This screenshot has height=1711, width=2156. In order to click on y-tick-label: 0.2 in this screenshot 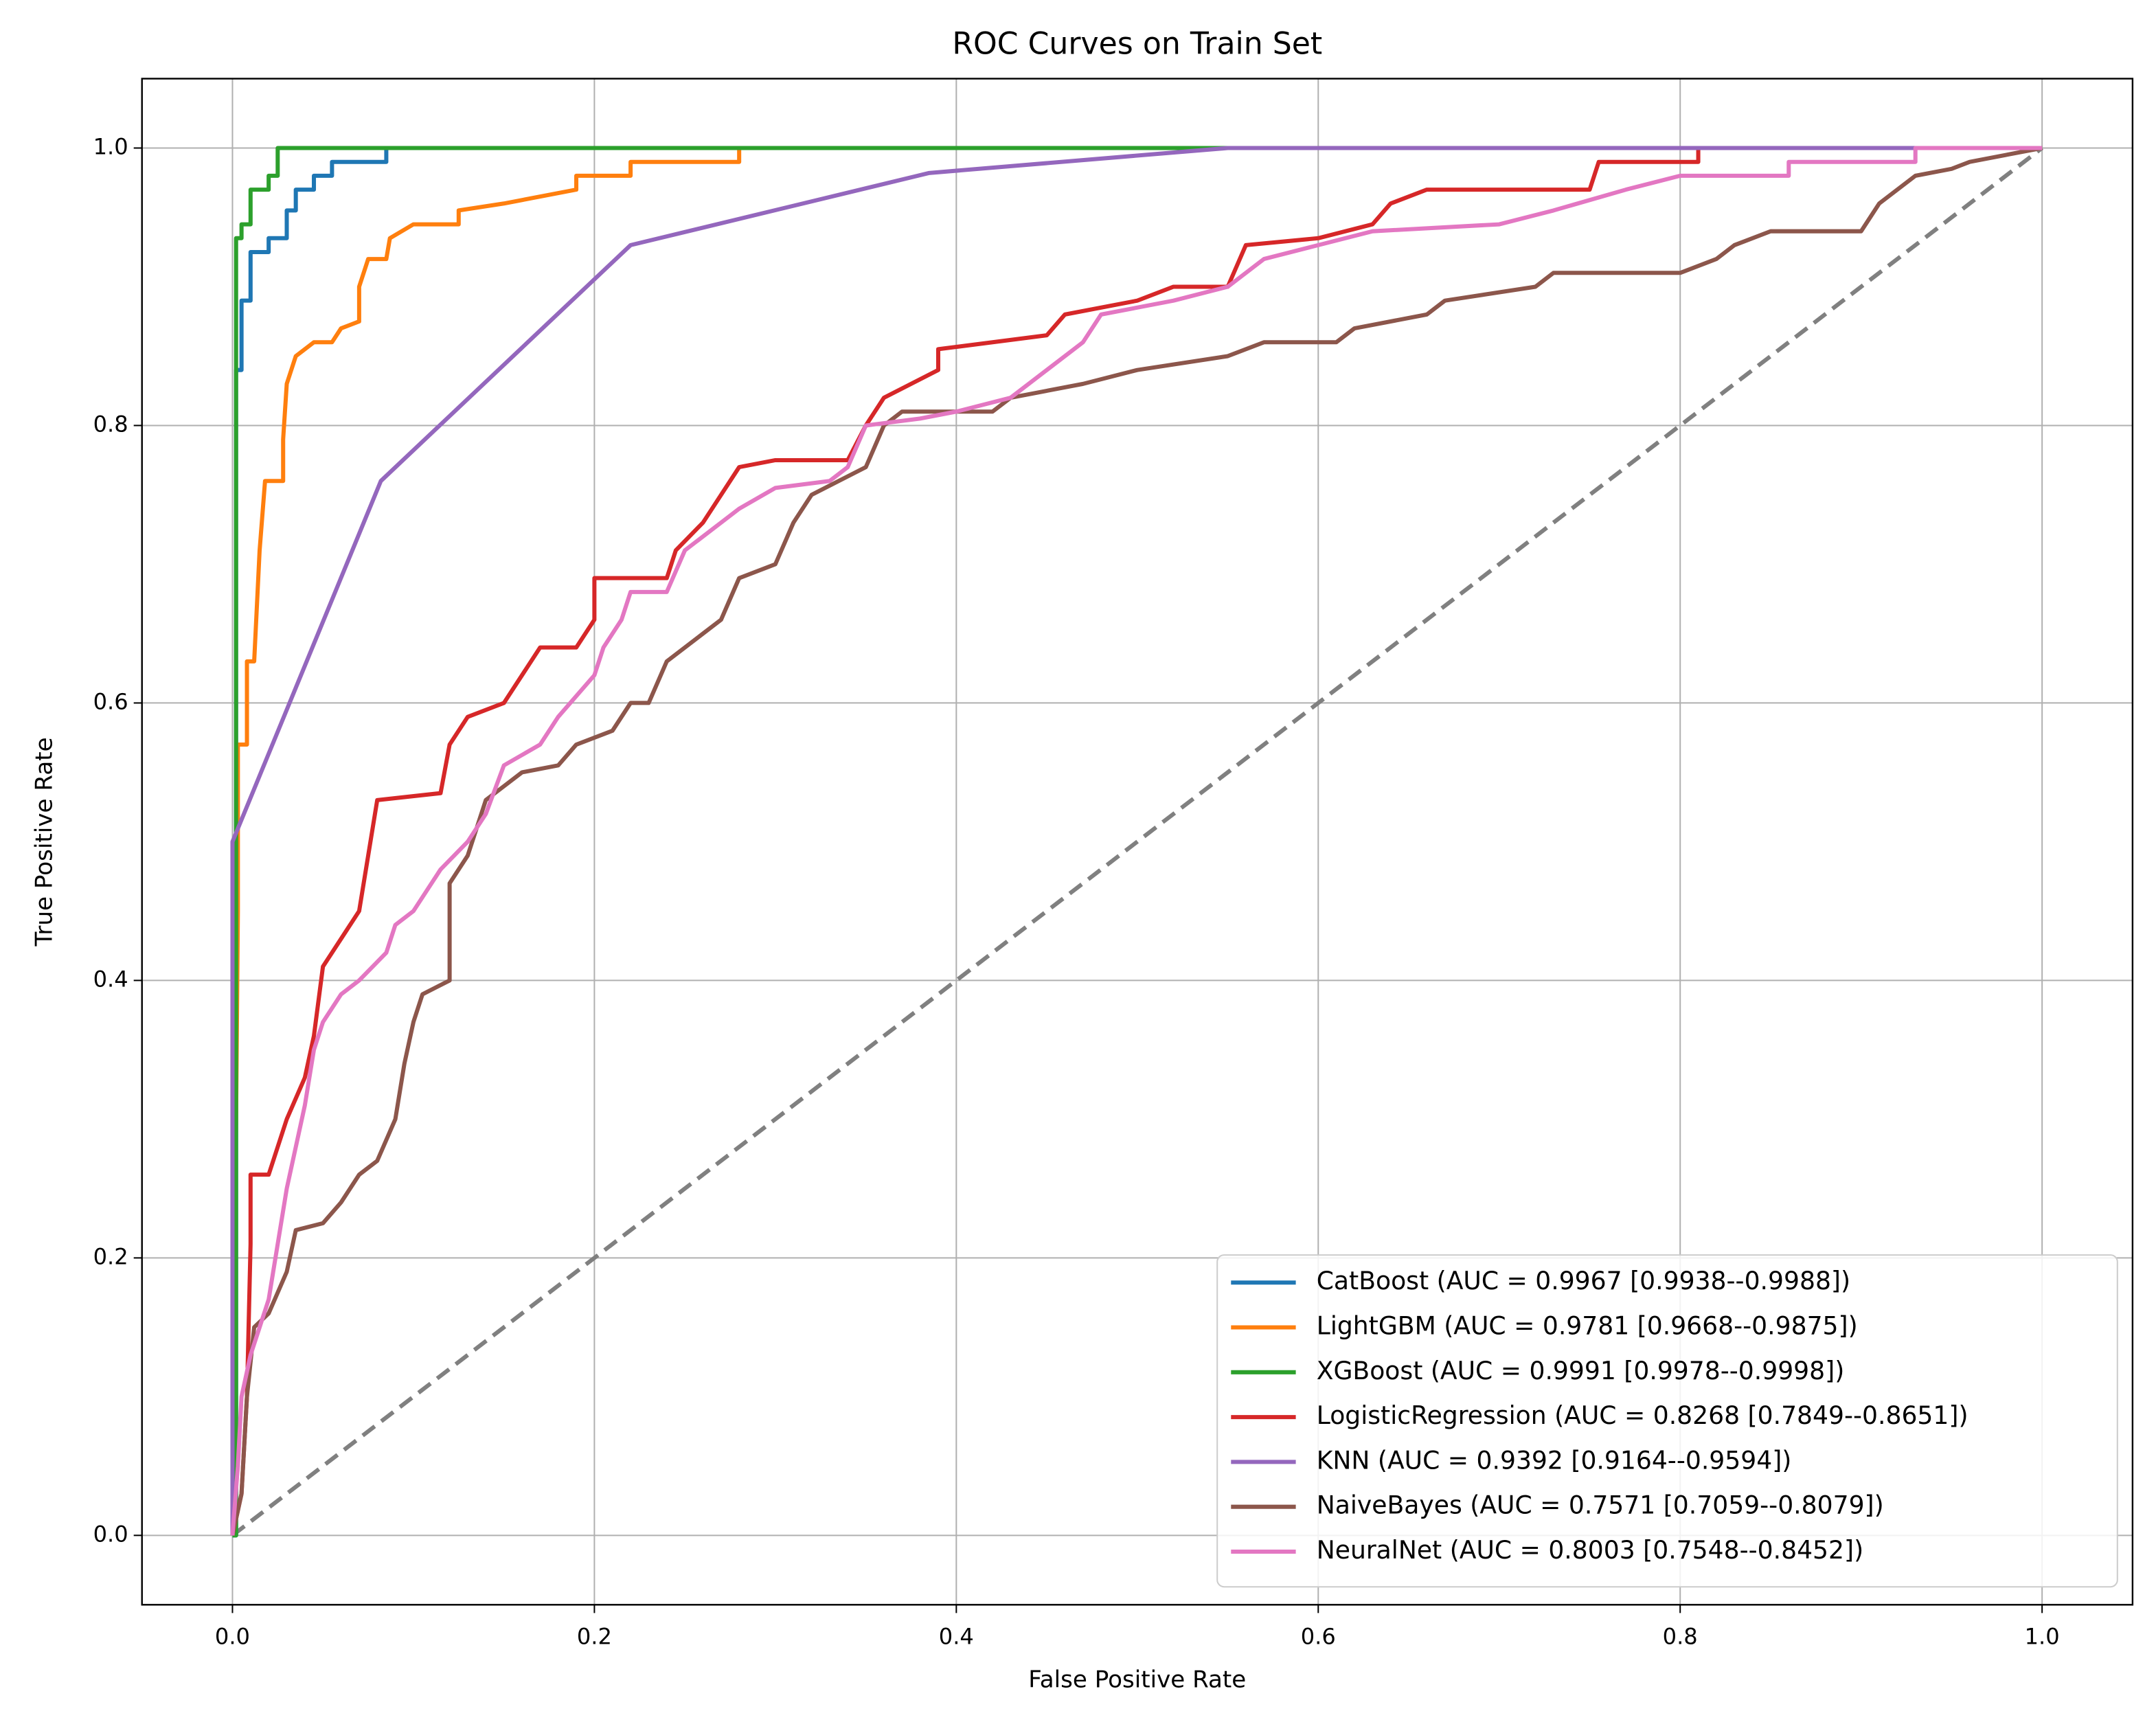, I will do `click(110, 1256)`.